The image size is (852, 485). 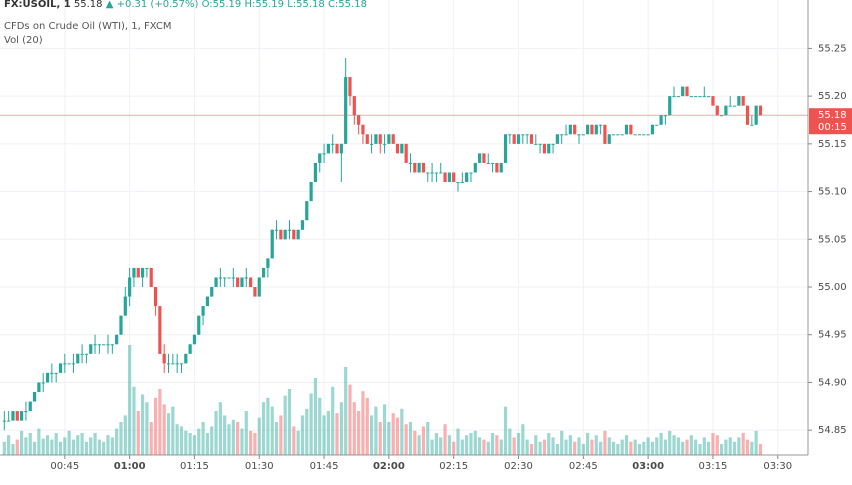 I want to click on y-tick-label: 55.15, so click(x=832, y=144).